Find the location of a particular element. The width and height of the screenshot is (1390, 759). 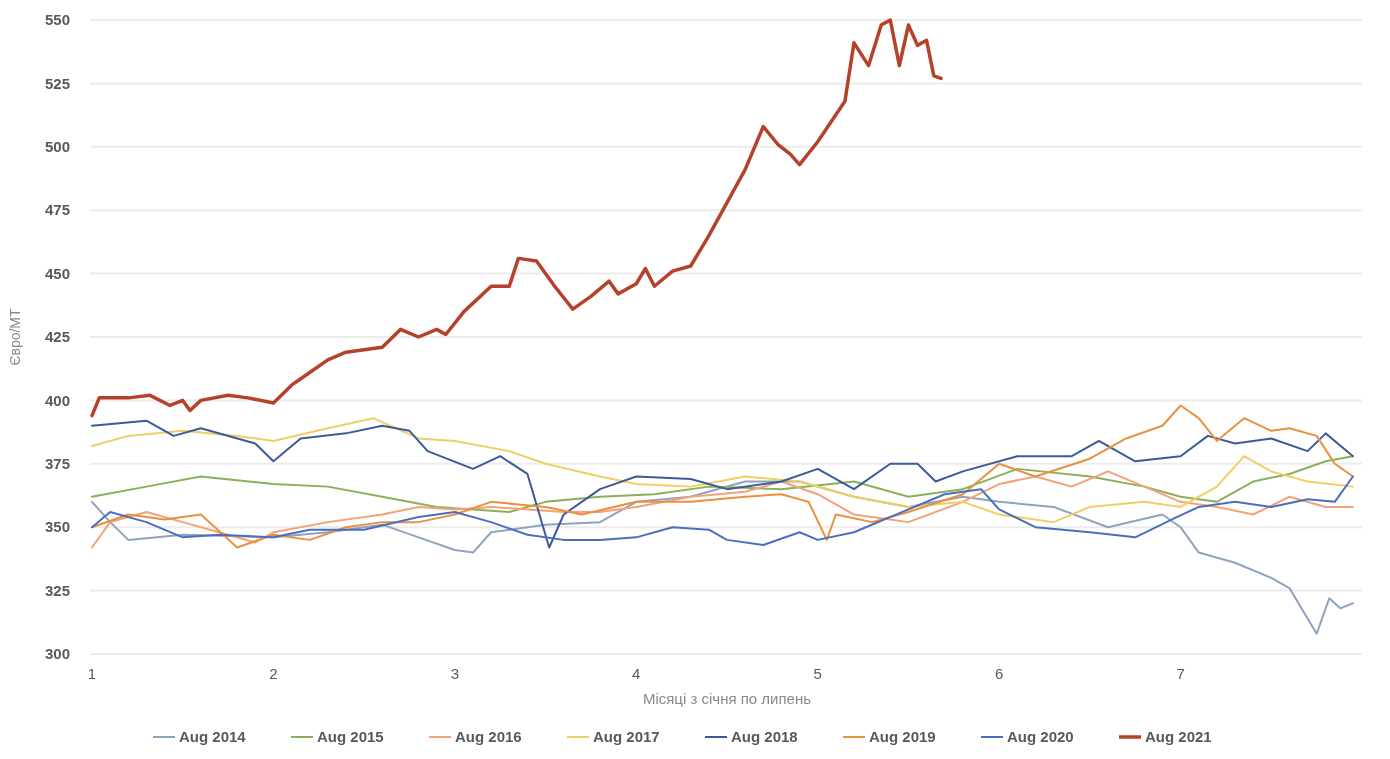

legend-label: Aug 2021 is located at coordinates (1178, 737).